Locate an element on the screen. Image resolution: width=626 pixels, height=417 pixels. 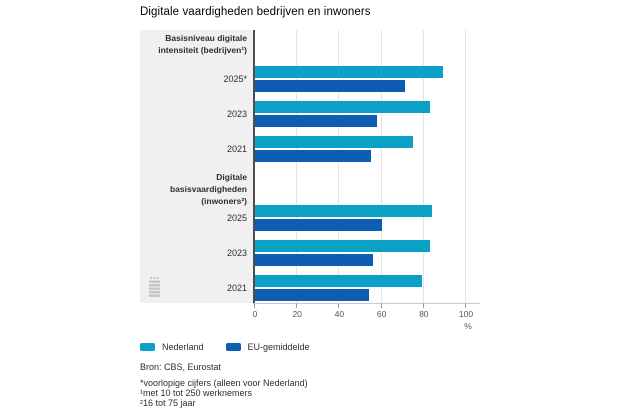
axis-tick-label: 80 is located at coordinates (424, 314).